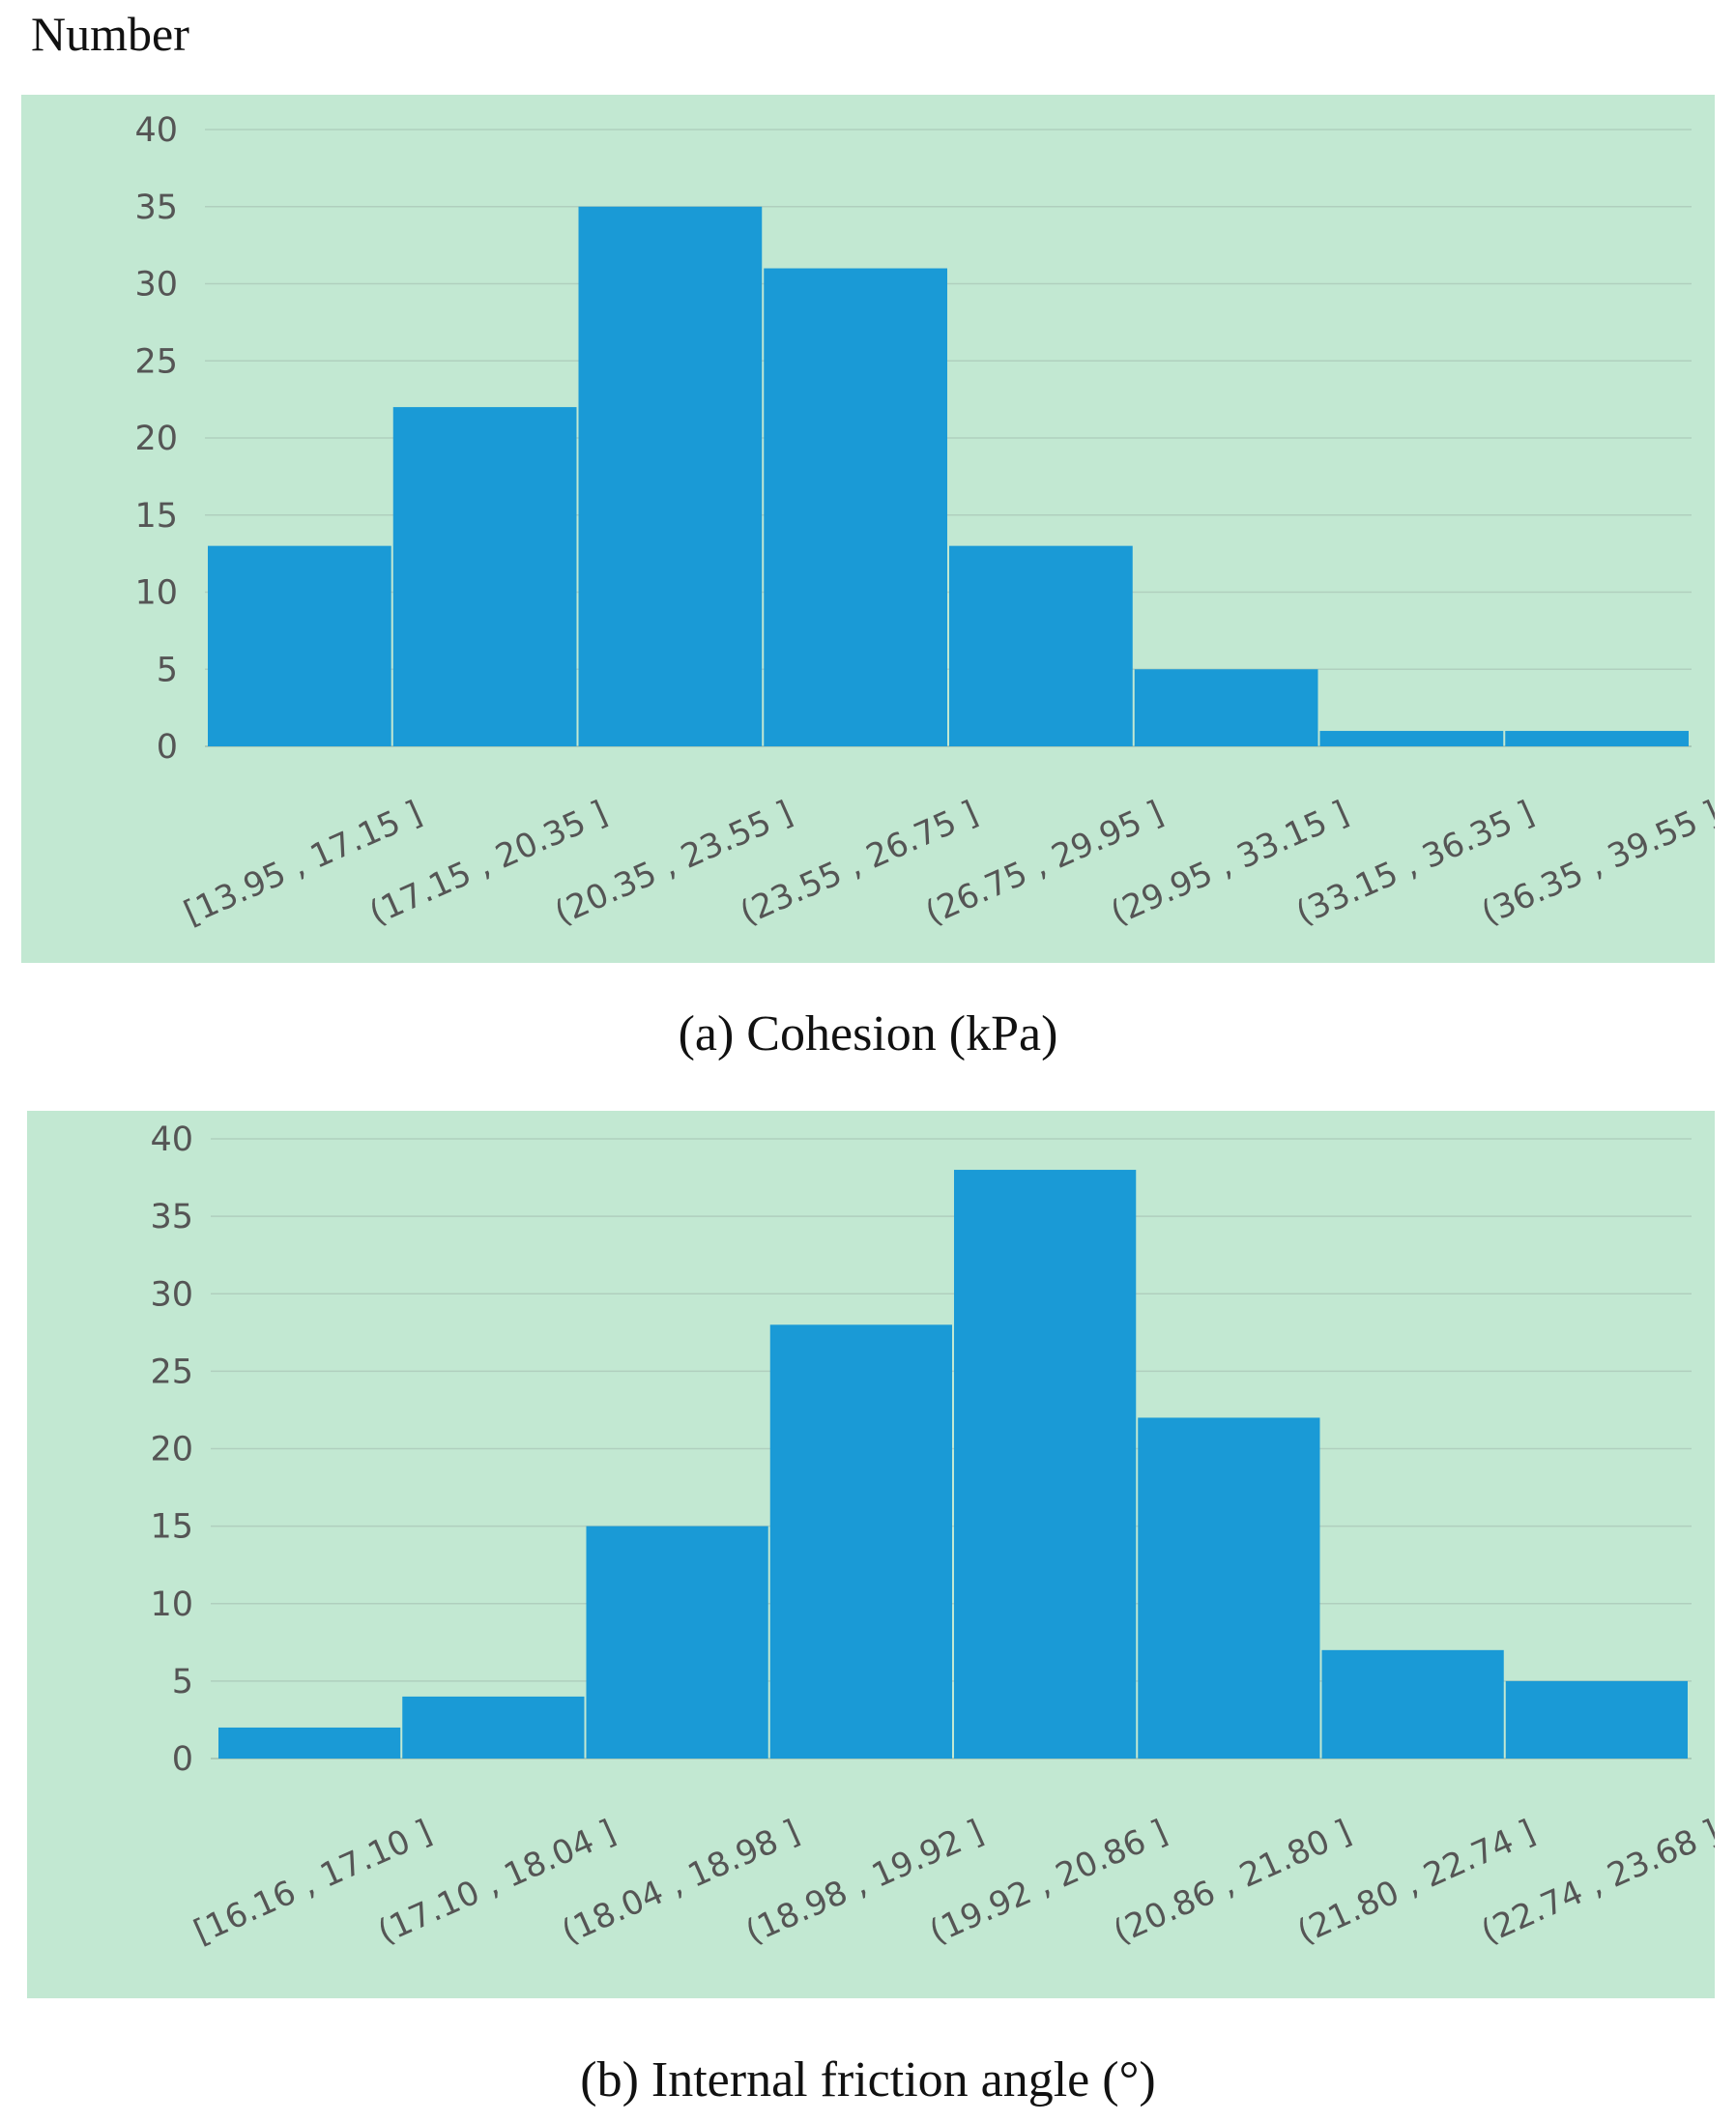 The image size is (1736, 2123). What do you see at coordinates (868, 2080) in the screenshot?
I see `caption-friction-angle: (b) Internal friction angle (°)` at bounding box center [868, 2080].